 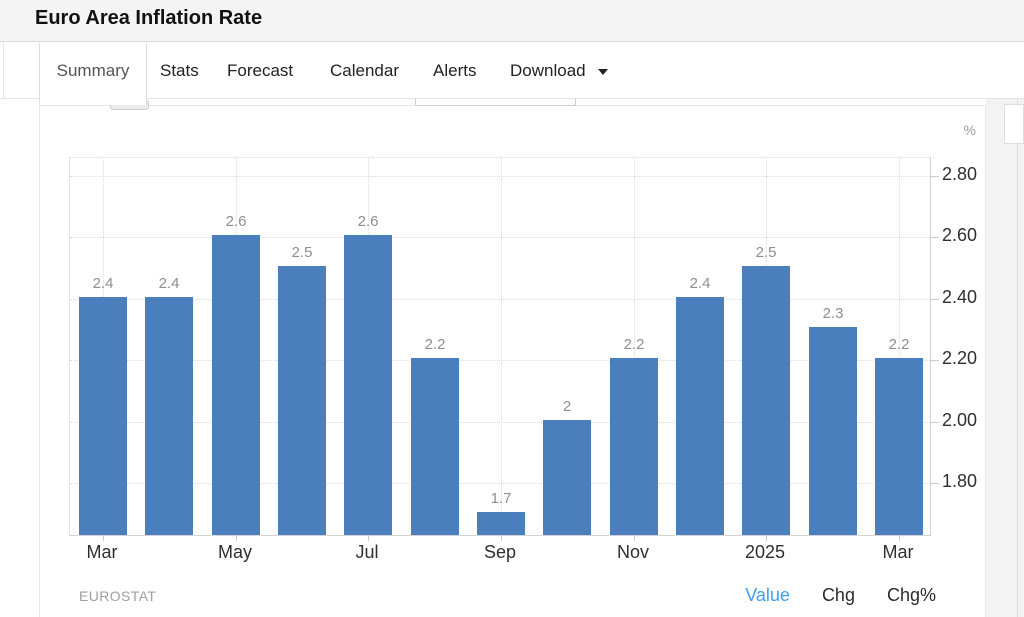 What do you see at coordinates (364, 70) in the screenshot?
I see `tab-calendar: Calendar` at bounding box center [364, 70].